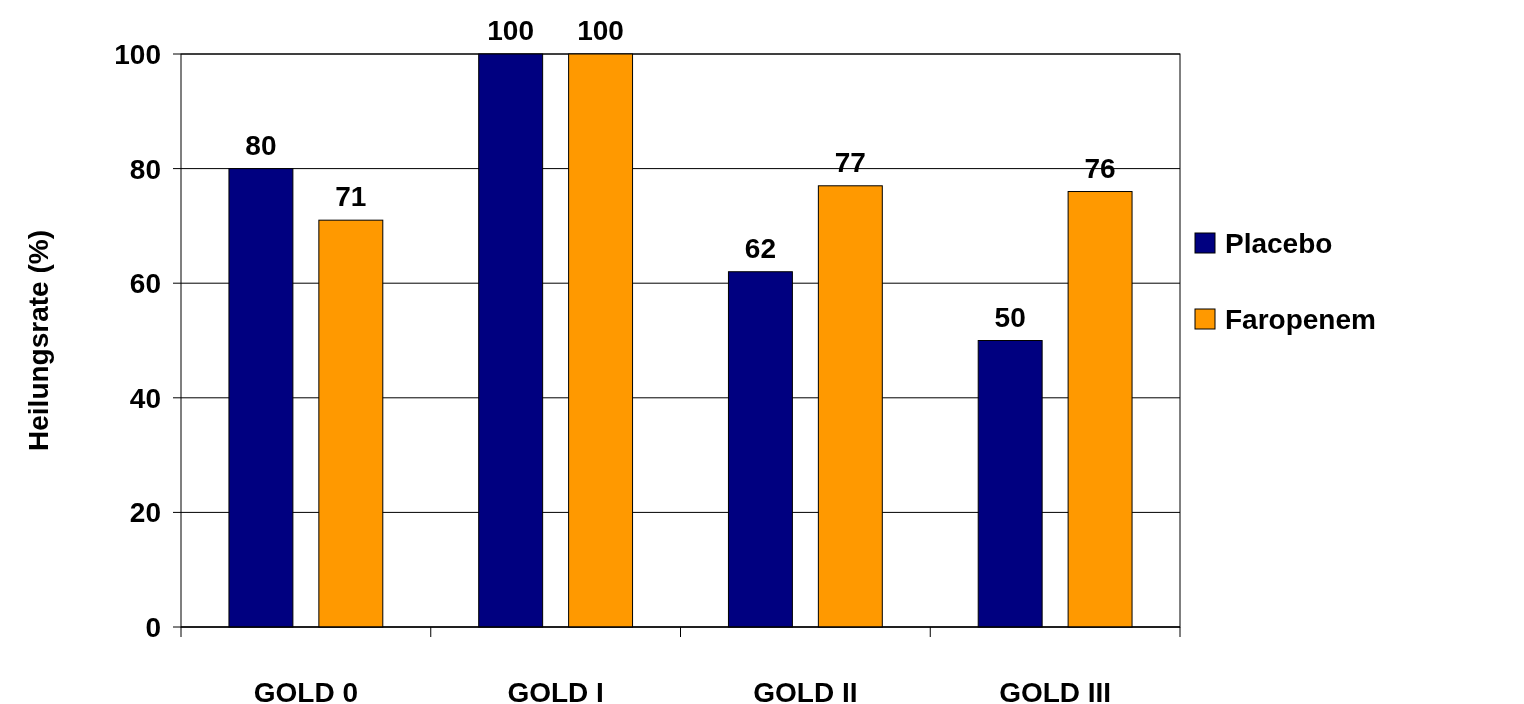 The width and height of the screenshot is (1524, 704). Describe the element at coordinates (1300, 319) in the screenshot. I see `legend-label: Faropenem` at that location.